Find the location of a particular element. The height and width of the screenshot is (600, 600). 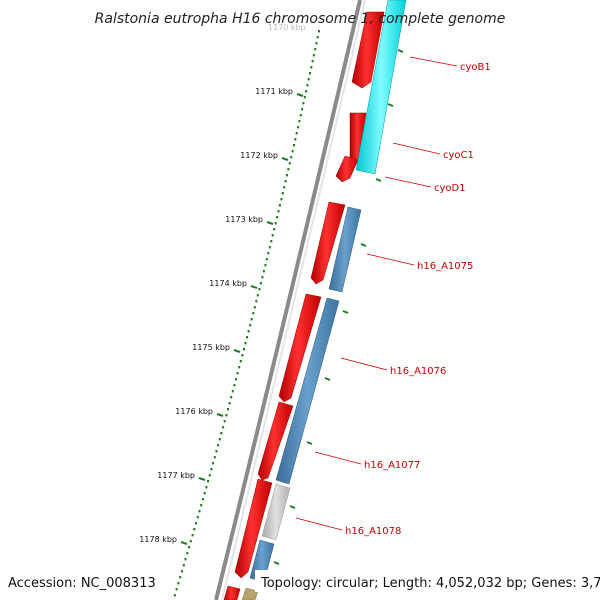

gene-label: h16_A1077 is located at coordinates (392, 465).